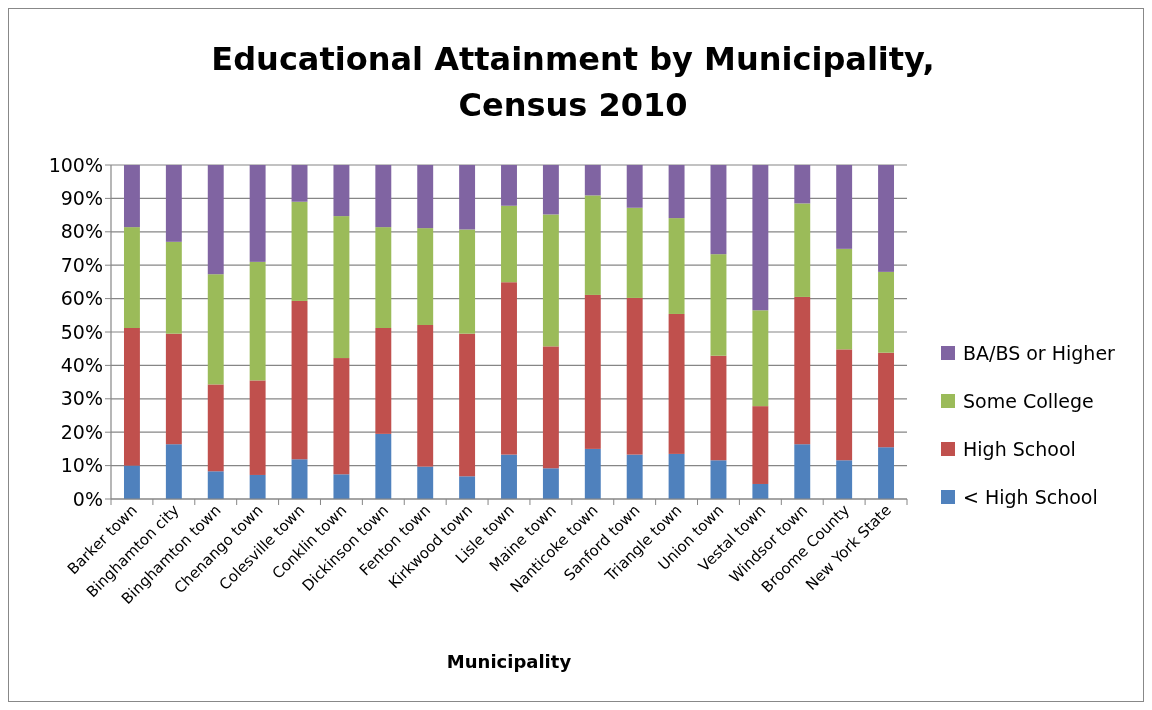 This screenshot has width=1152, height=710. What do you see at coordinates (81, 331) in the screenshot?
I see `y-tick-label: 50%` at bounding box center [81, 331].